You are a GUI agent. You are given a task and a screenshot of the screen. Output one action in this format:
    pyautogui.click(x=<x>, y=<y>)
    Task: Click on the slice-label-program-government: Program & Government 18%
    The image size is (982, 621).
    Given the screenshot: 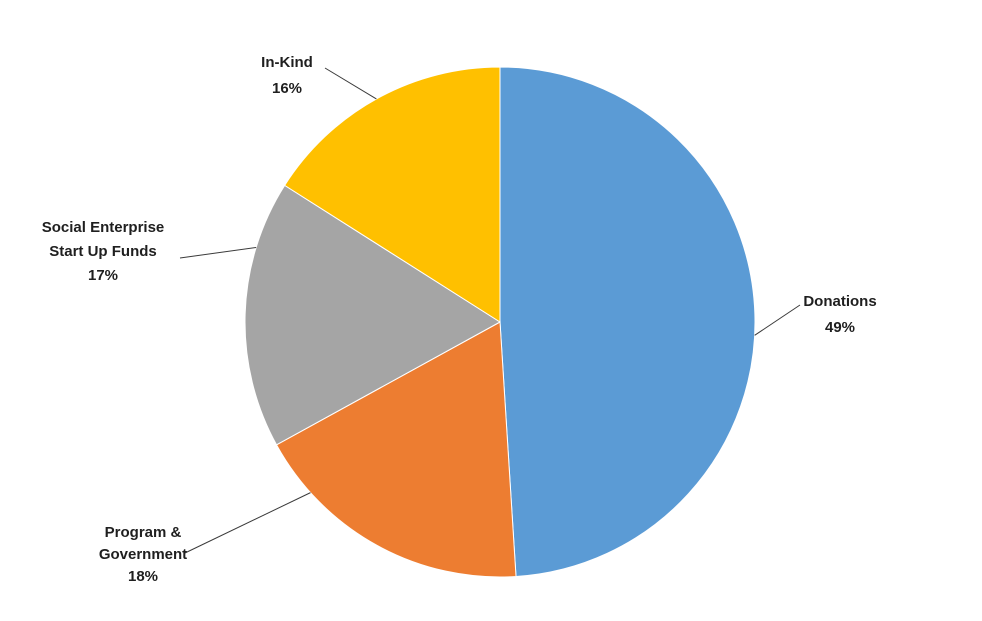 What is the action you would take?
    pyautogui.click(x=143, y=554)
    